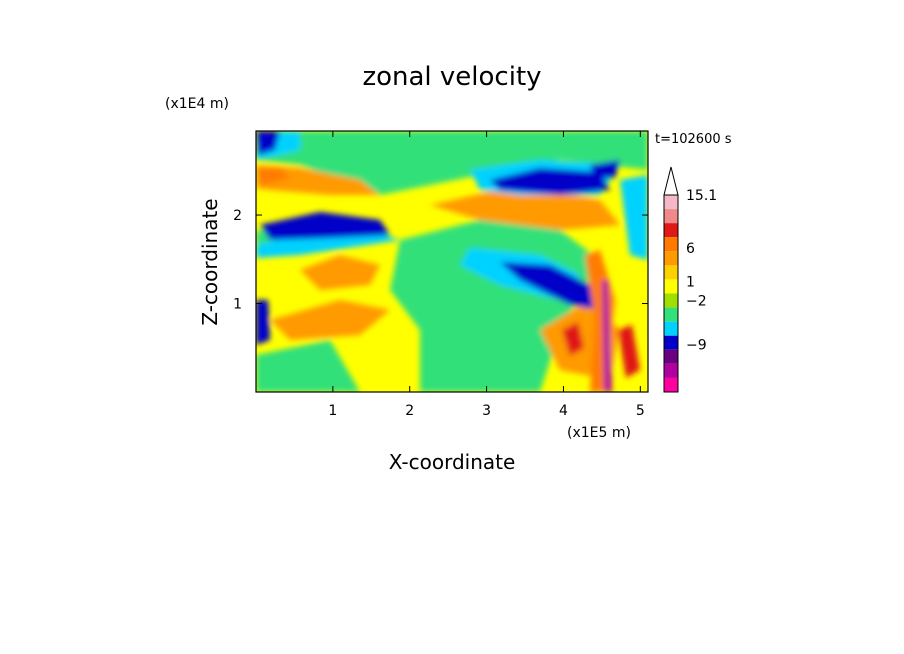 The image size is (904, 654). I want to click on x-tick-label: 1, so click(332, 411).